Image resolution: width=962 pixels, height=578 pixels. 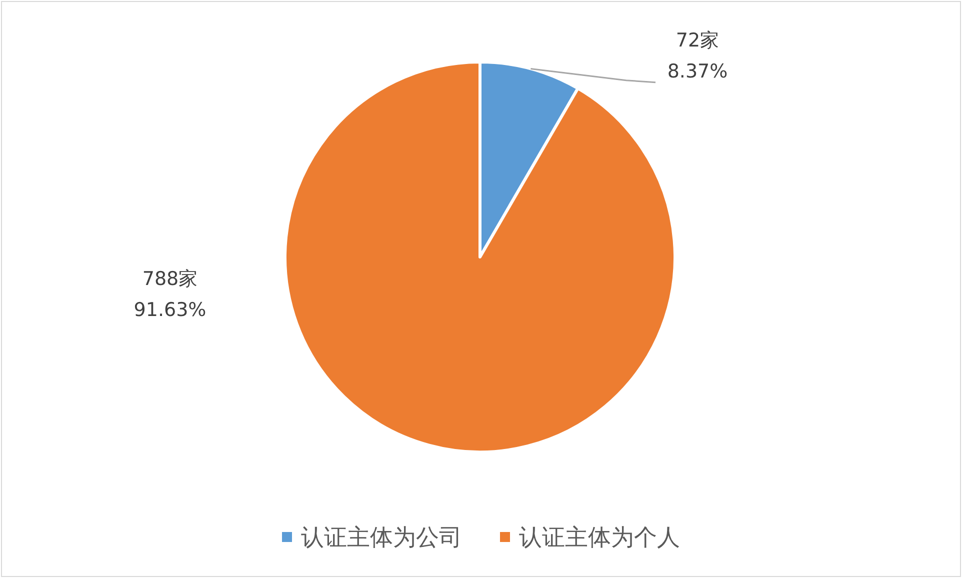 What do you see at coordinates (381, 538) in the screenshot?
I see `legend-label: 认证主体为公司` at bounding box center [381, 538].